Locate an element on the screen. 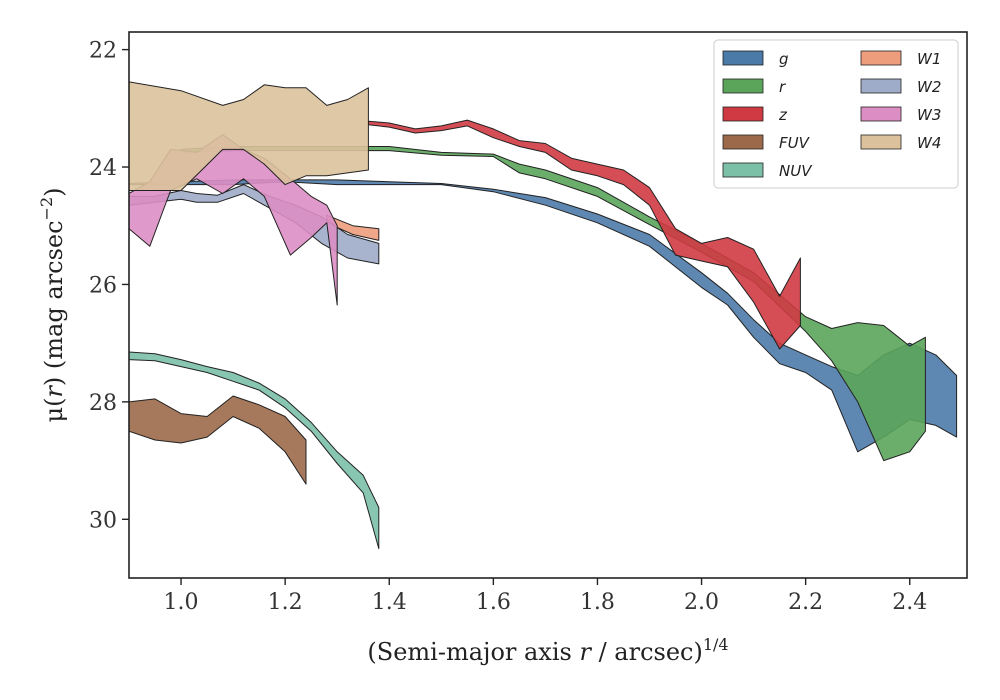 The height and width of the screenshot is (700, 1000). legend-label-r: r is located at coordinates (782, 87).